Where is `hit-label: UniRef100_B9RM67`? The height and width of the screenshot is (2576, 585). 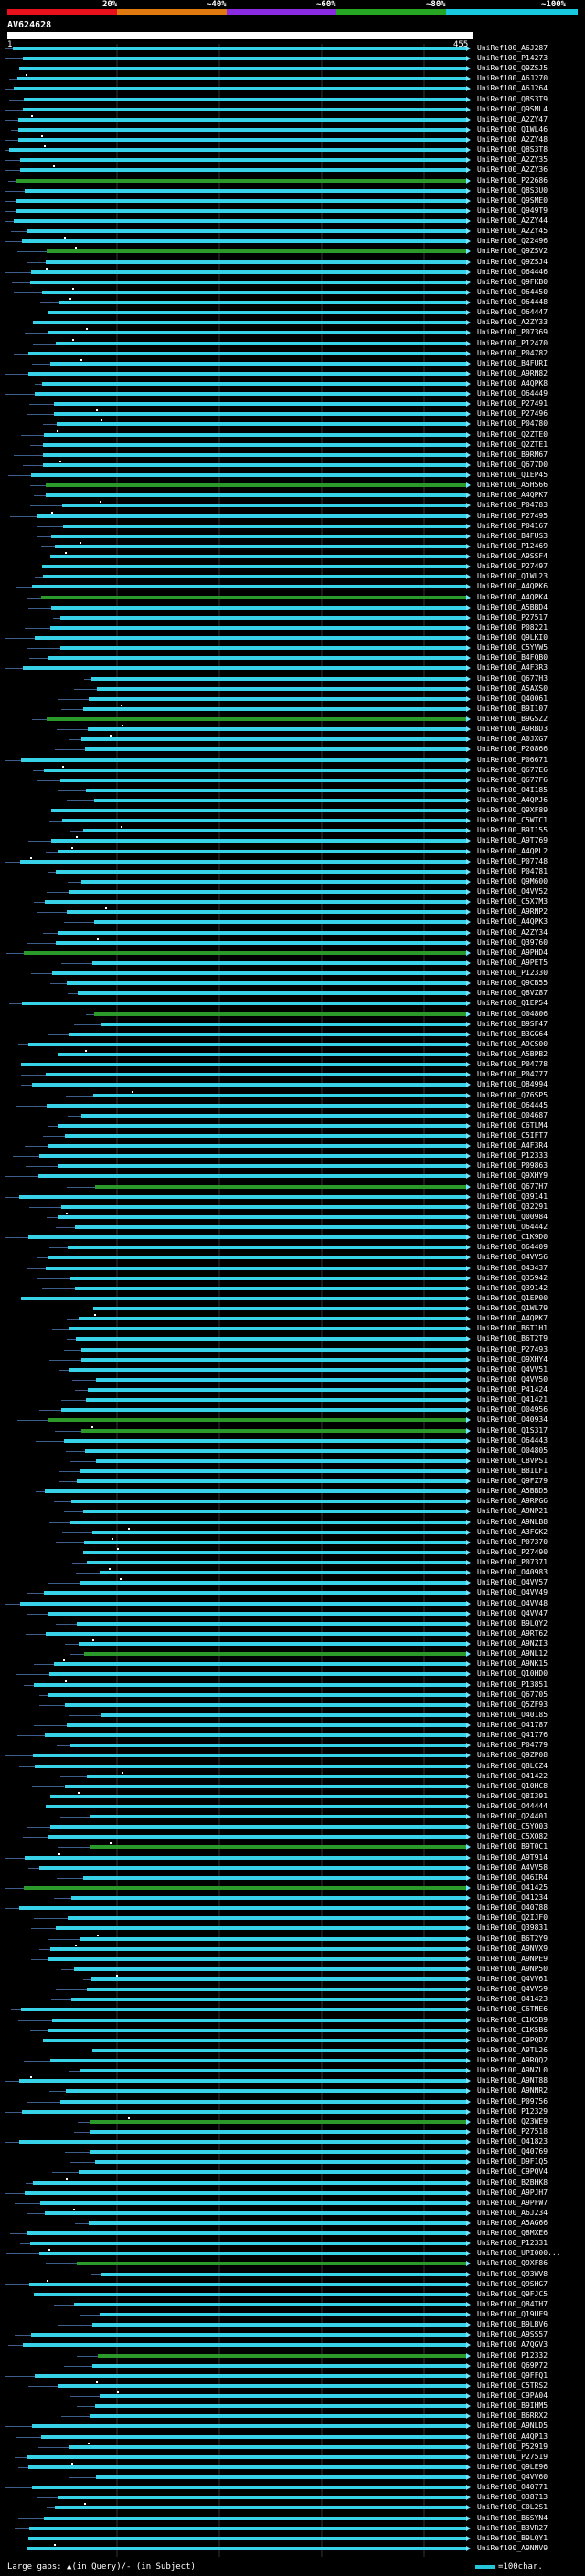 hit-label: UniRef100_B9RM67 is located at coordinates (512, 454).